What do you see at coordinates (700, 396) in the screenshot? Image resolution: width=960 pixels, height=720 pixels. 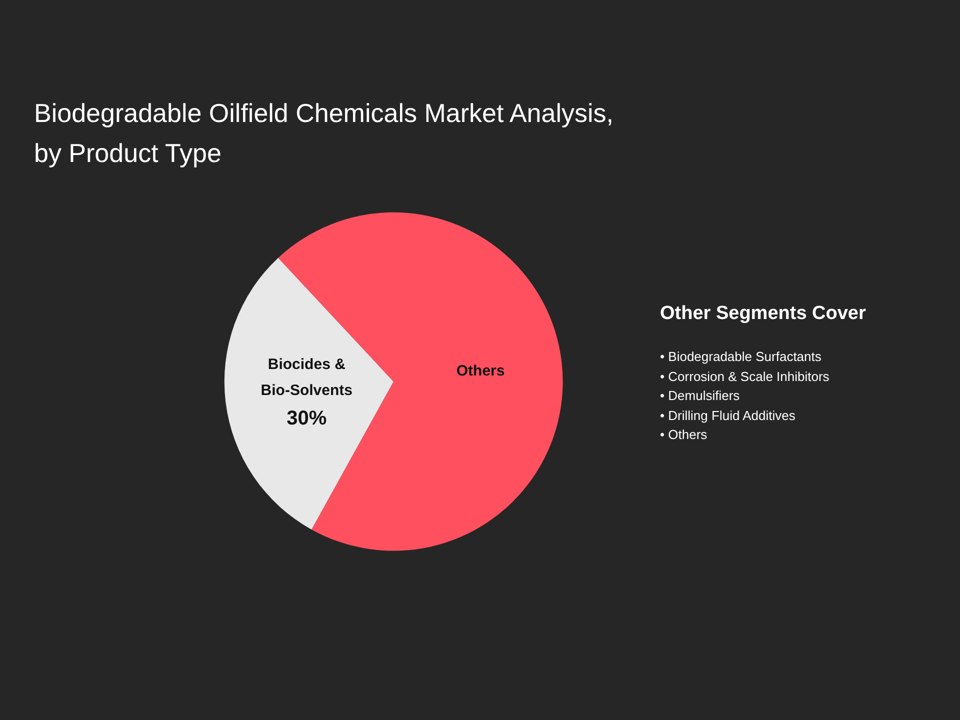 I see `text: • Demulsifiers` at bounding box center [700, 396].